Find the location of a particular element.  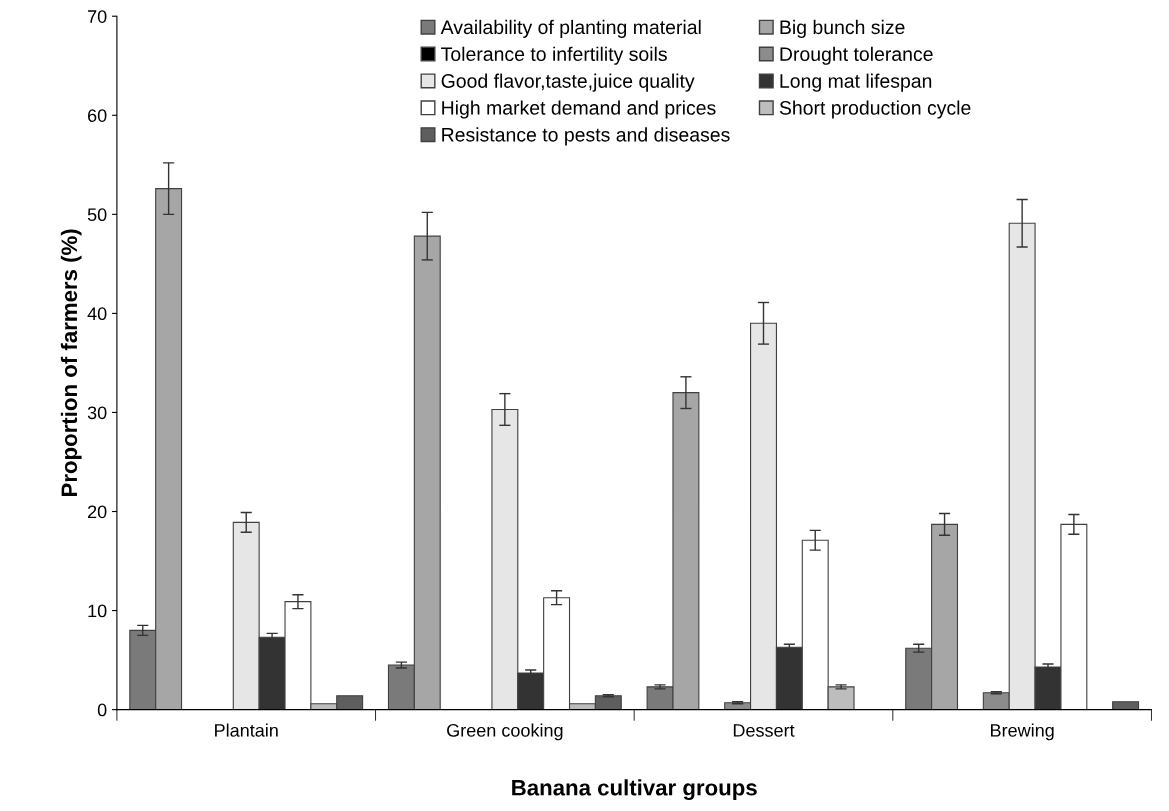

y-tick-label: 40 is located at coordinates (97, 314).